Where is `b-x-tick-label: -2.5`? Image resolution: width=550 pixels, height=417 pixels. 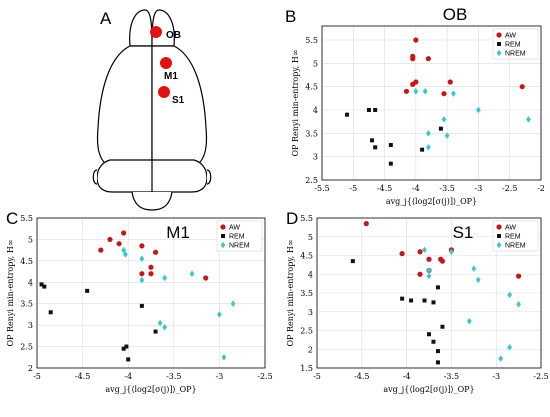 b-x-tick-label: -2.5 is located at coordinates (509, 188).